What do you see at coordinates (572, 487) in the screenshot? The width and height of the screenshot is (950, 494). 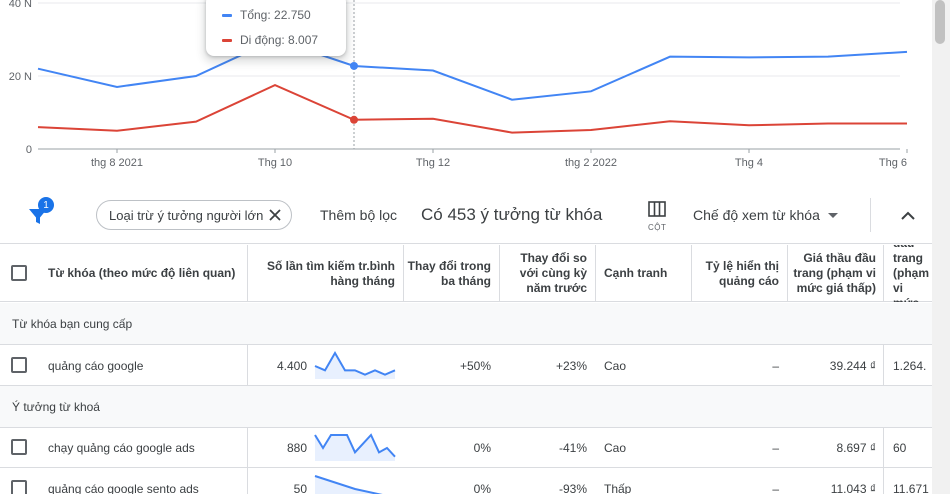 I see `yoy-cell: -93%` at bounding box center [572, 487].